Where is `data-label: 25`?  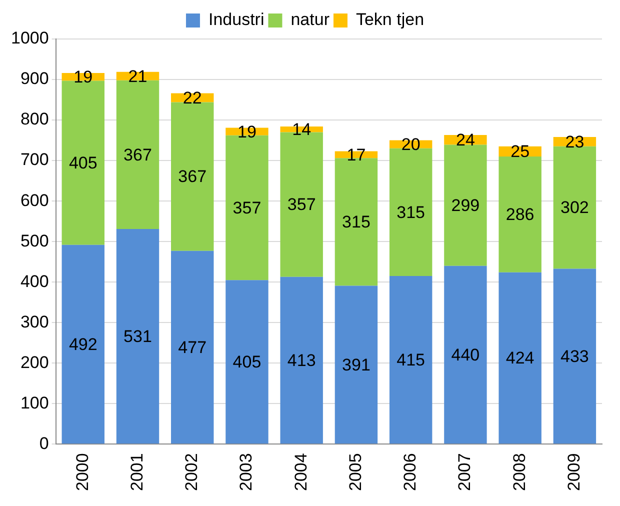
data-label: 25 is located at coordinates (520, 152).